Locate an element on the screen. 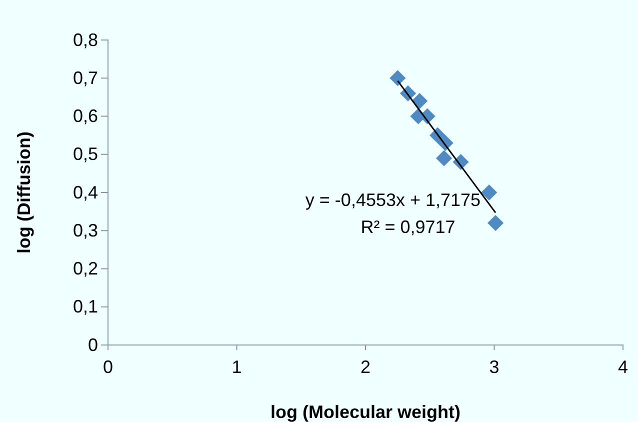  y-tick-label: 0,6 is located at coordinates (85, 116).